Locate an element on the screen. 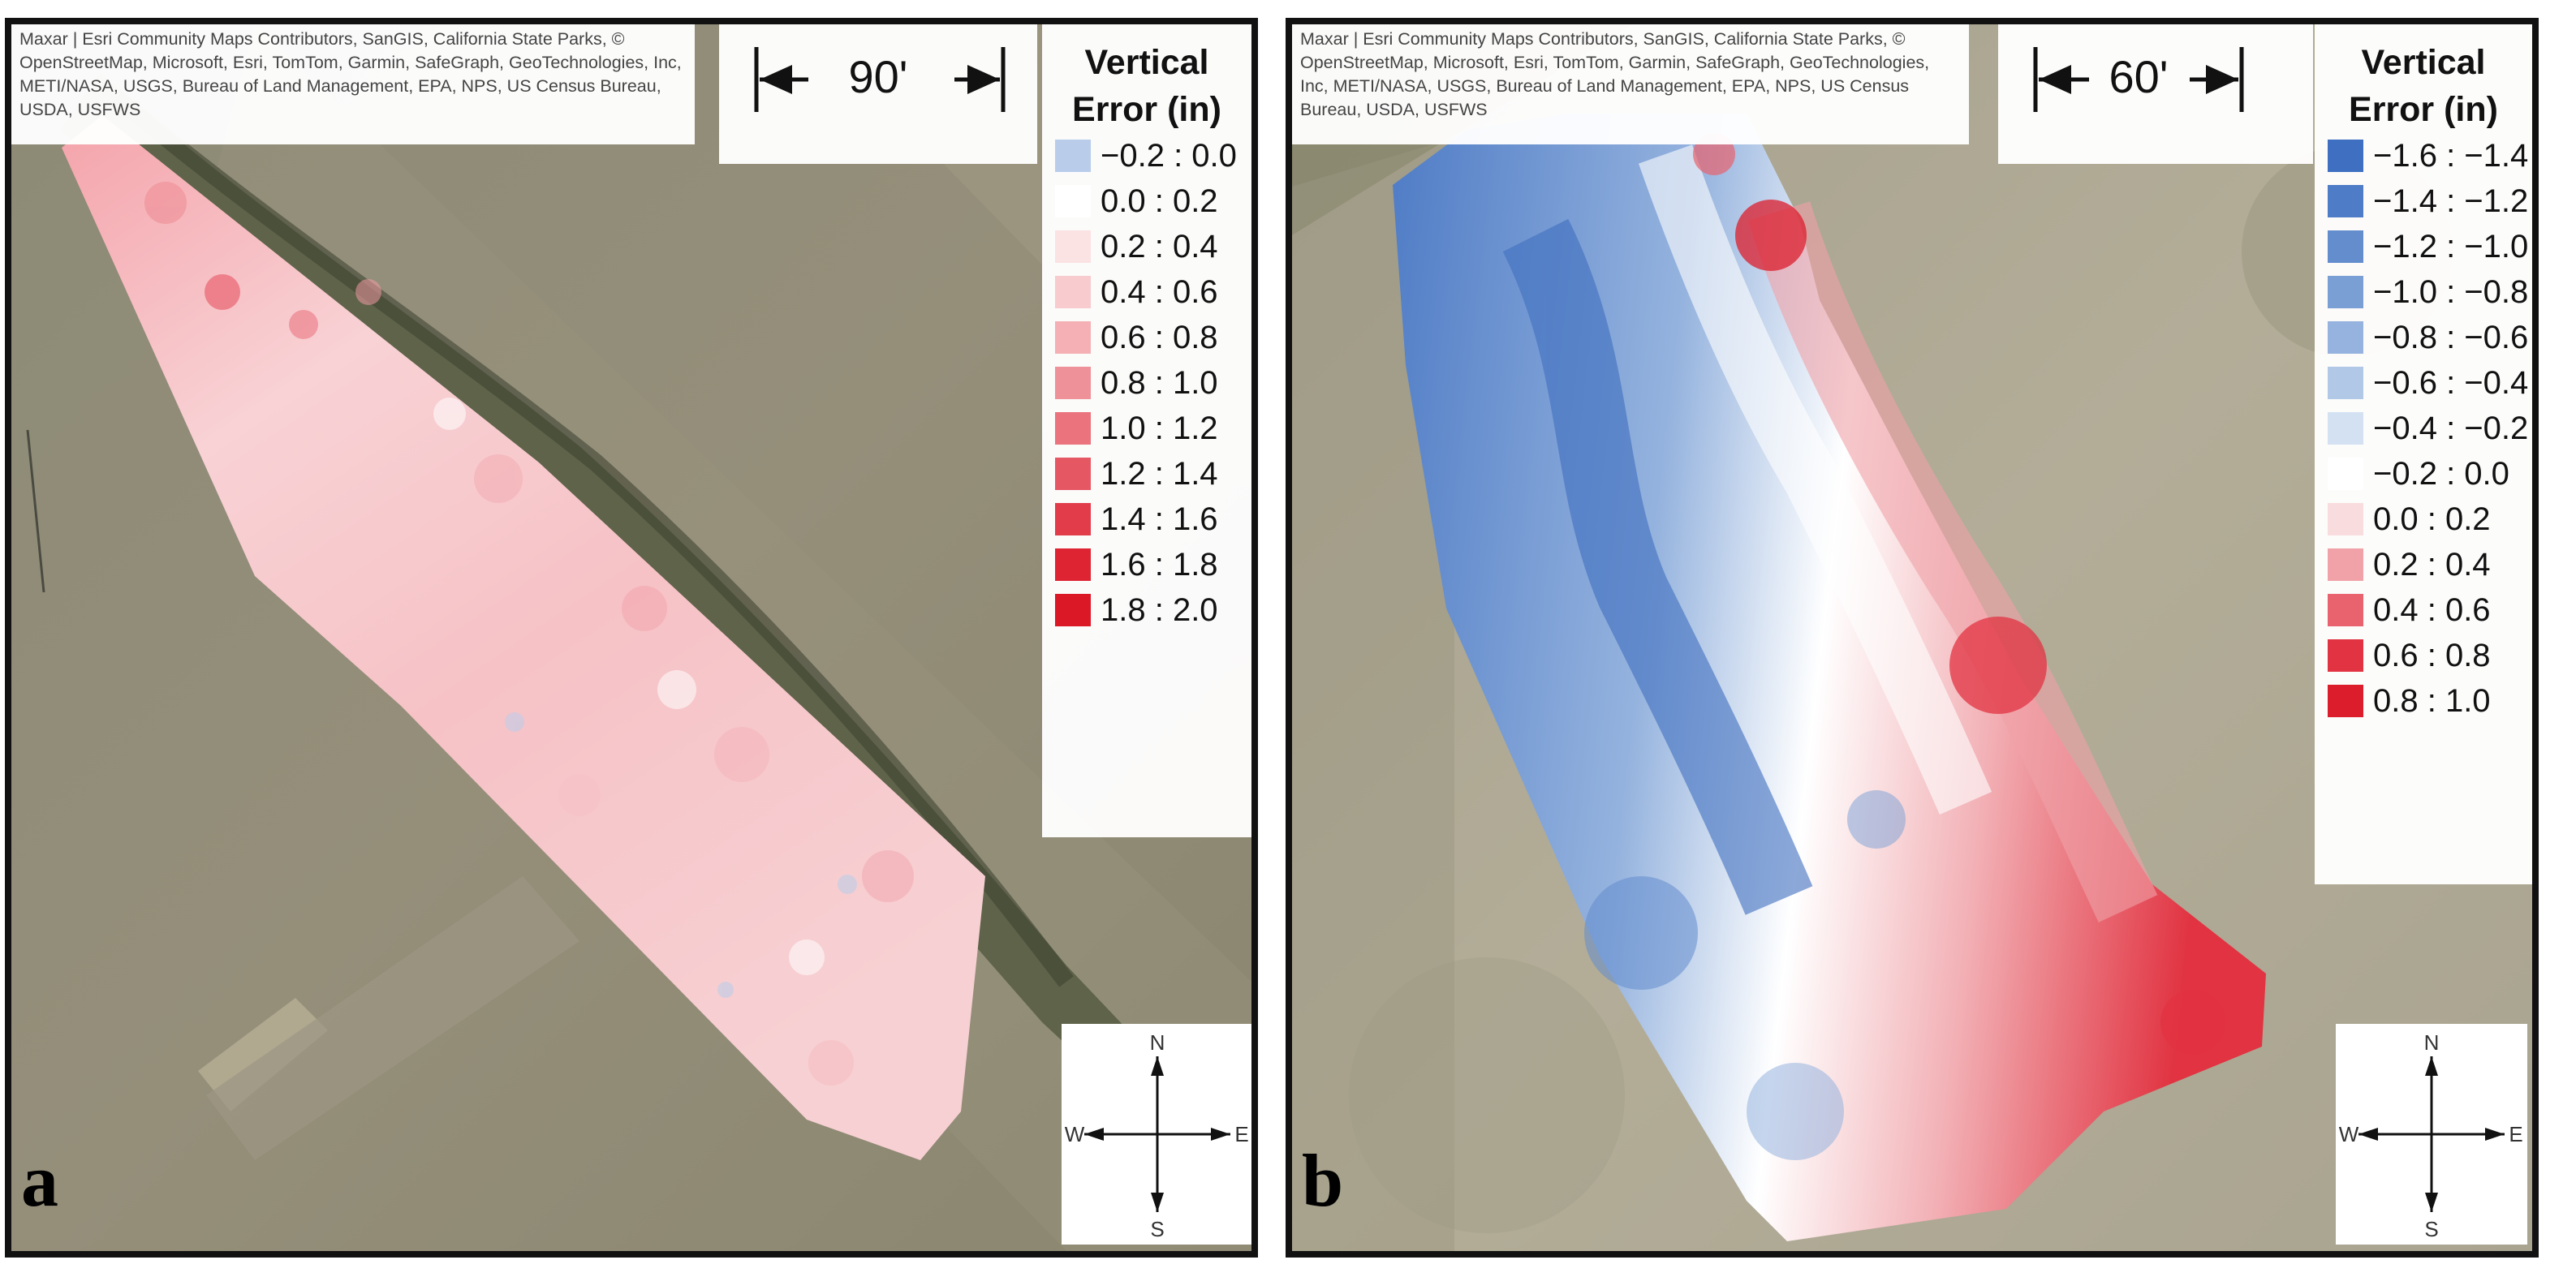  scale-bar: 90' is located at coordinates (878, 94).